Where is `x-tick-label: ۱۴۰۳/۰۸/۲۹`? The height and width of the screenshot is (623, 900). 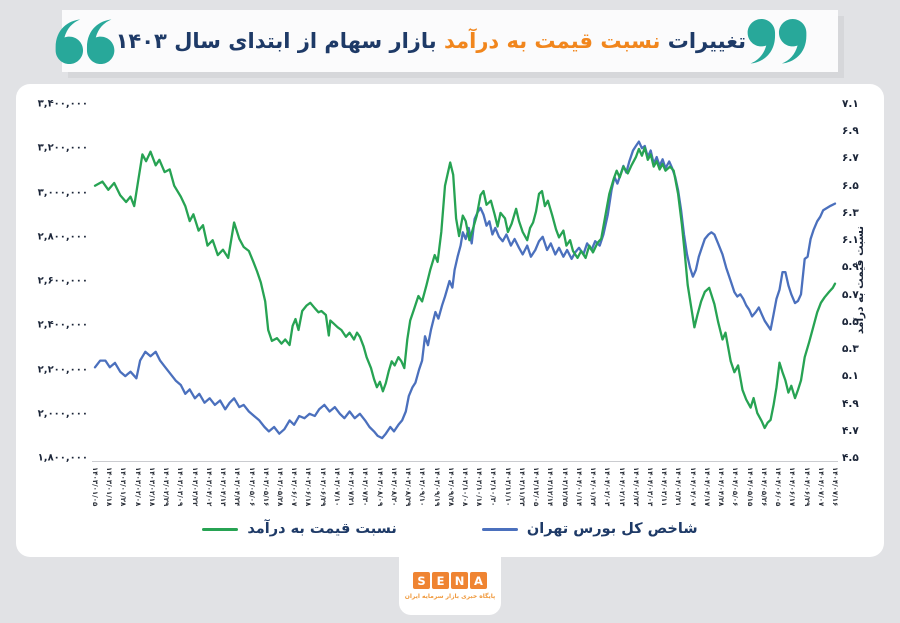
x-tick-label: ۱۴۰۳/۰۸/۲۹ is located at coordinates (408, 487).